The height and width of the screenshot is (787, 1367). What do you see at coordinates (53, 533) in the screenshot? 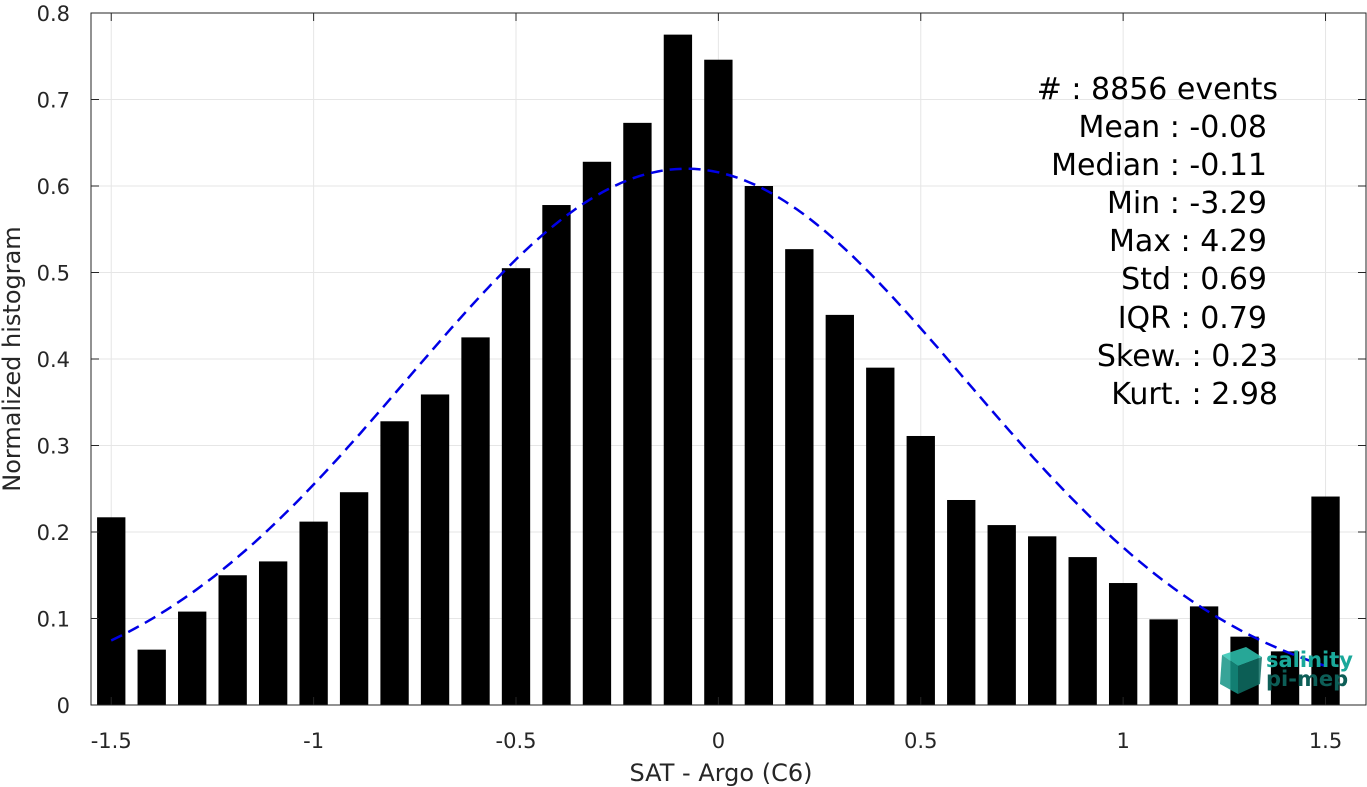
I see `y-tick-label: 0.2` at bounding box center [53, 533].